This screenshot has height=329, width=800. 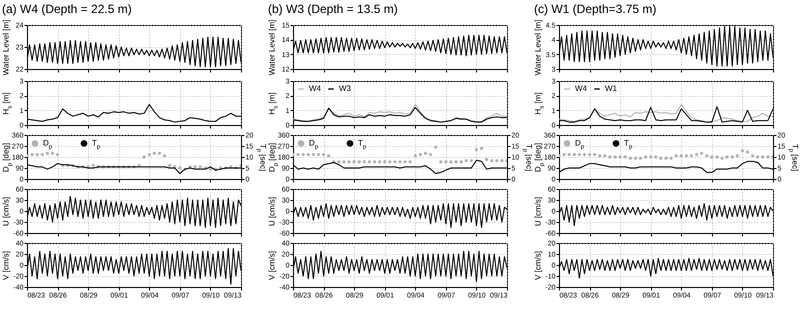 I want to click on chart-title: (b) W3 (Depth = 13.5 m), so click(x=333, y=9).